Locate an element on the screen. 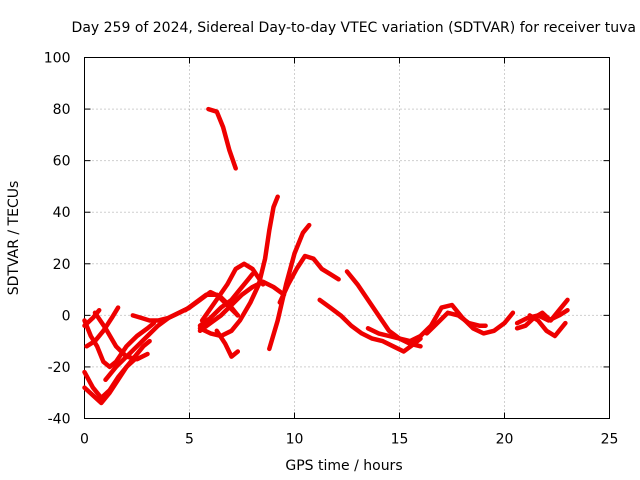 This screenshot has height=480, width=640. series-arc12 is located at coordinates (232, 292).